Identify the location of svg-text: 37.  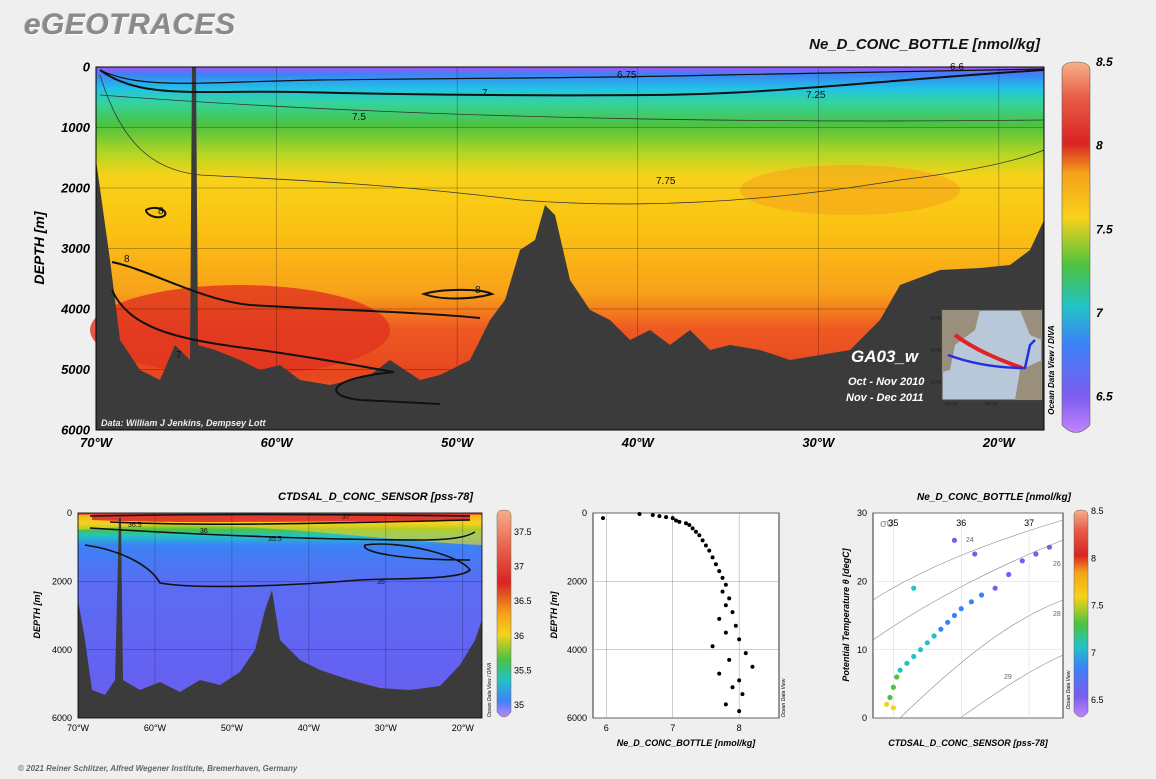
(346, 517).